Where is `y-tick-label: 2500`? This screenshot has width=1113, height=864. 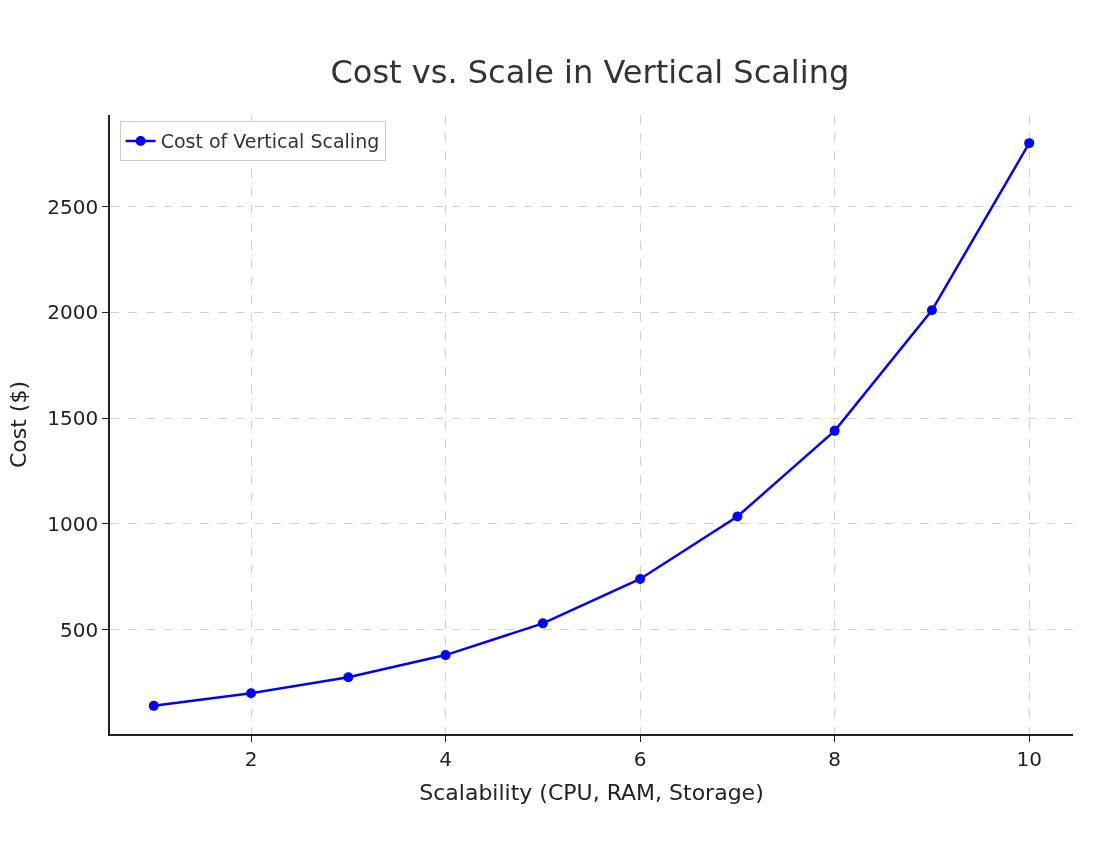 y-tick-label: 2500 is located at coordinates (73, 206).